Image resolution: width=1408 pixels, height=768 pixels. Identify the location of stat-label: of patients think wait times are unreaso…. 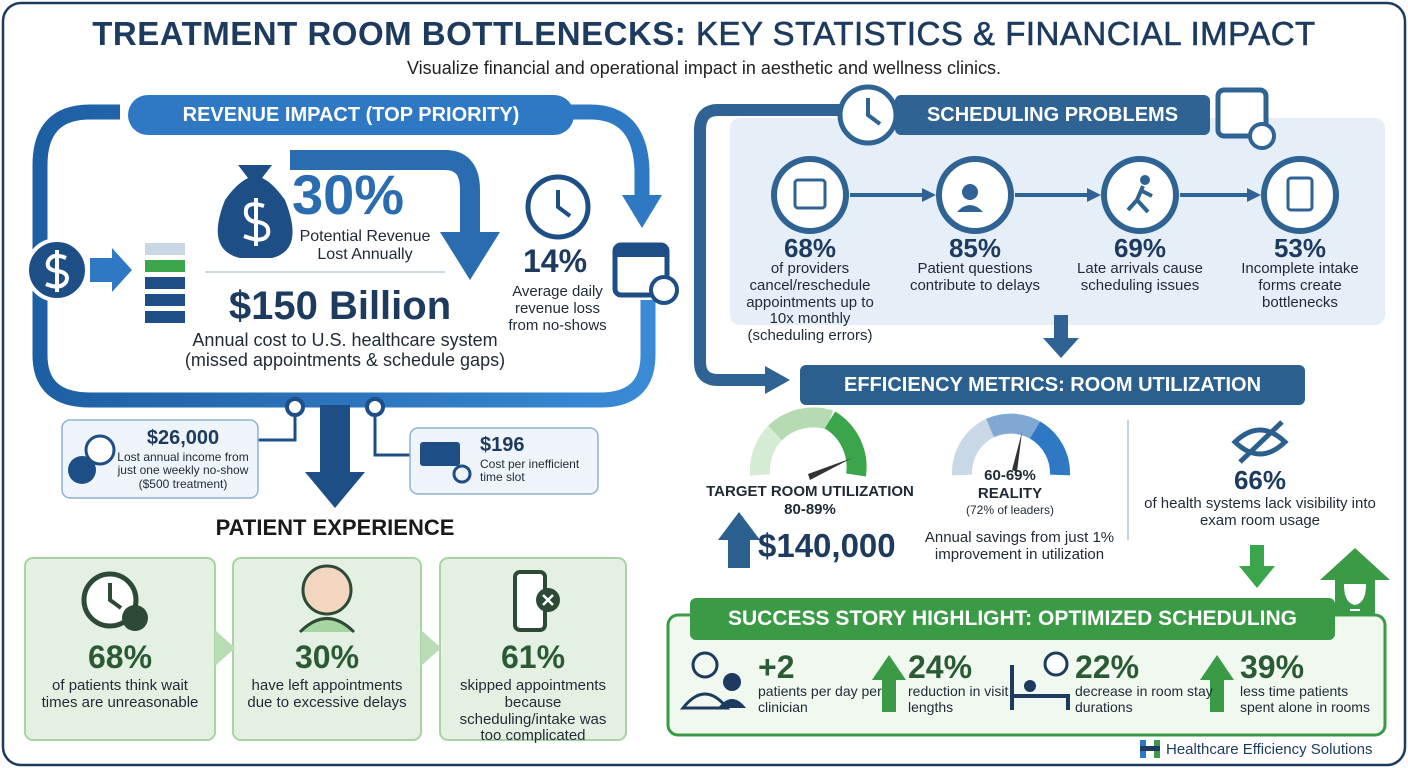
(120, 694).